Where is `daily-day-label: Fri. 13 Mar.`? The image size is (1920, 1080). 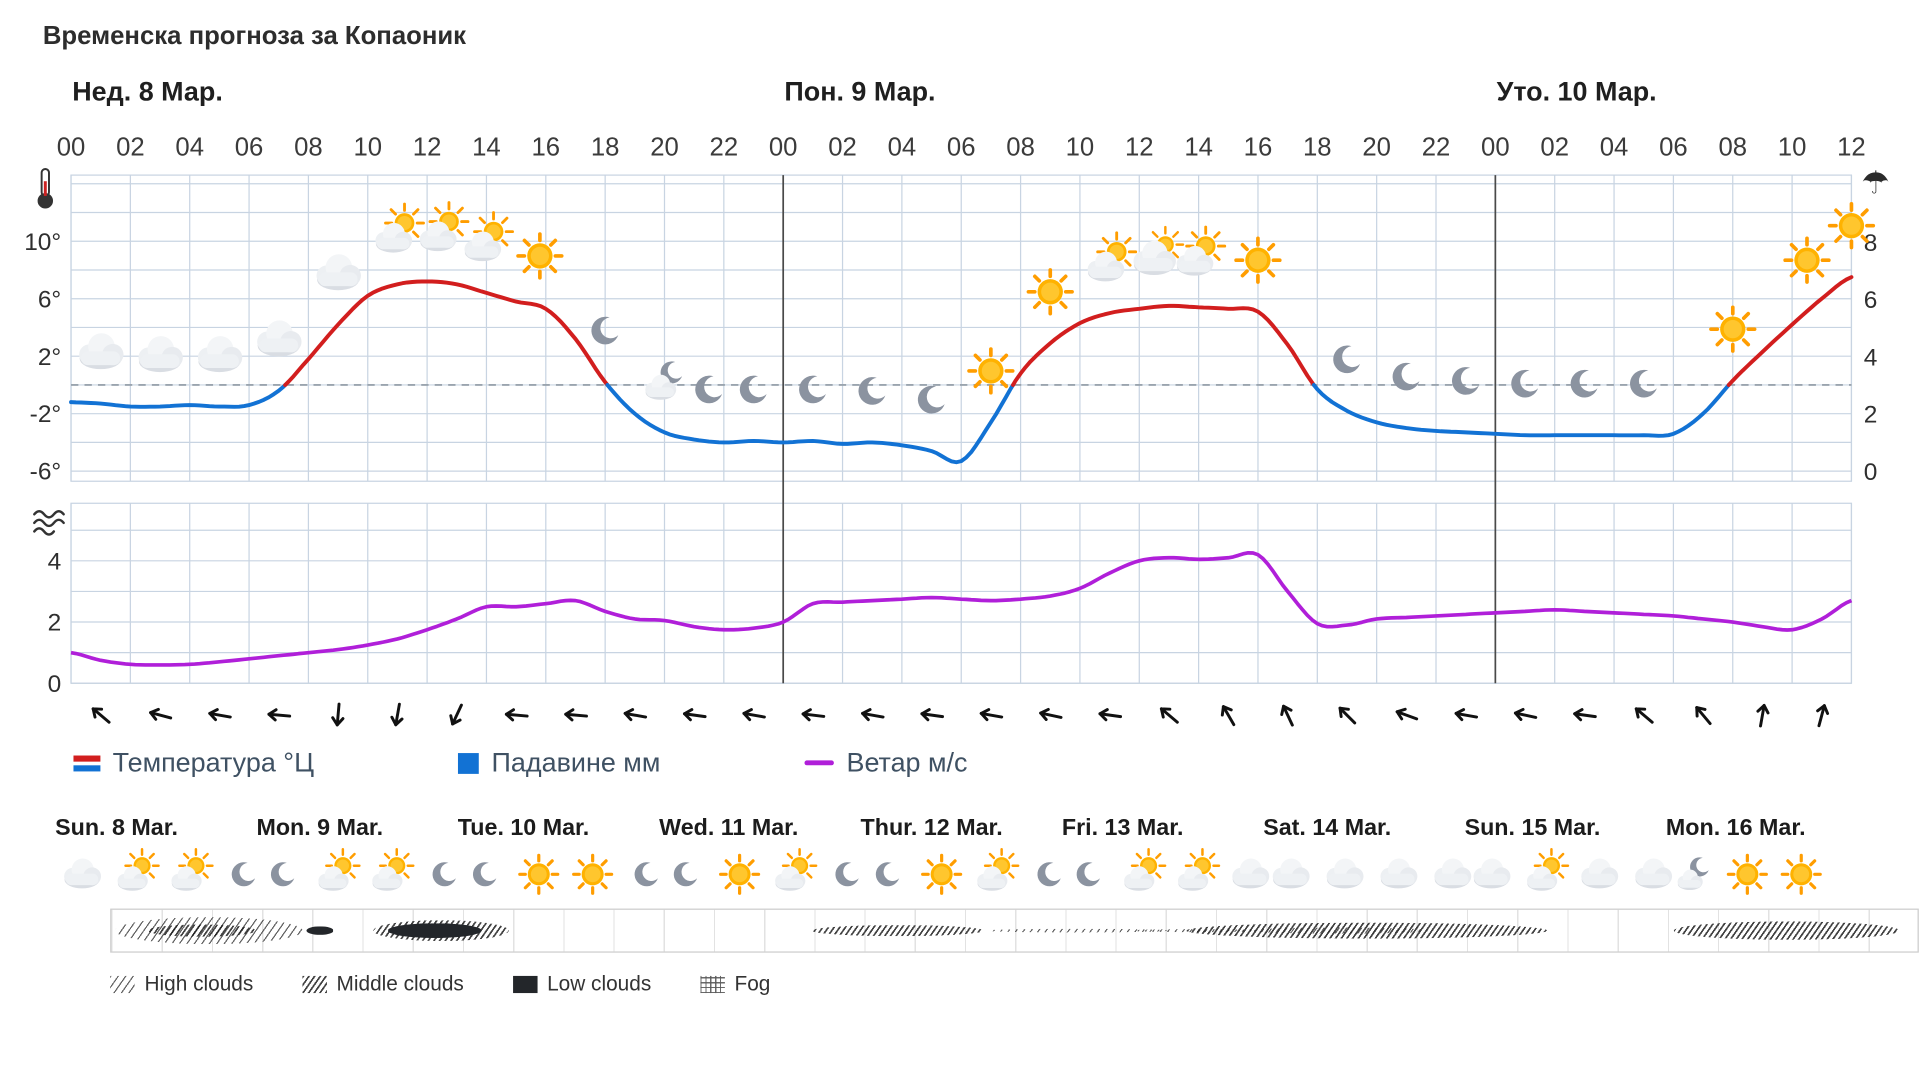
daily-day-label: Fri. 13 Mar. is located at coordinates (1122, 828).